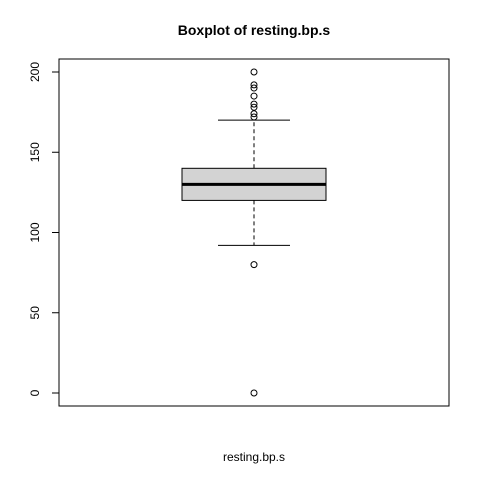 The image size is (480, 480). Describe the element at coordinates (35, 152) in the screenshot. I see `y-tick-label: 150` at that location.